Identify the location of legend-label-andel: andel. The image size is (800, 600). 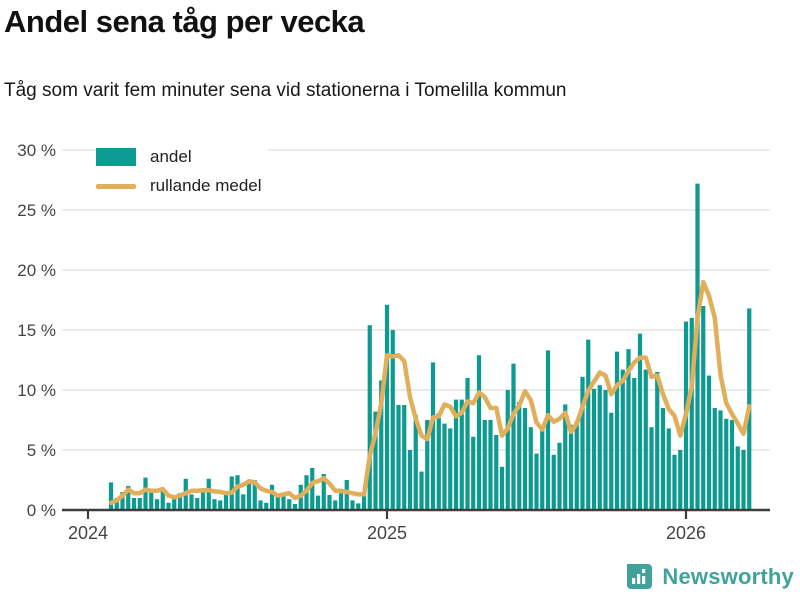
(171, 156).